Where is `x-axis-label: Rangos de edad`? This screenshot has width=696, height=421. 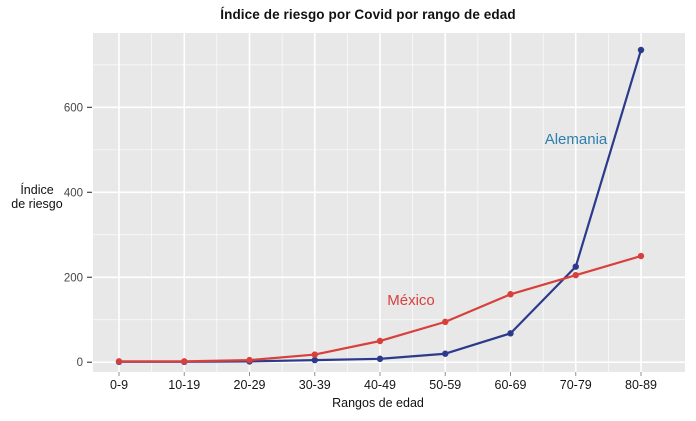
x-axis-label: Rangos de edad is located at coordinates (378, 403).